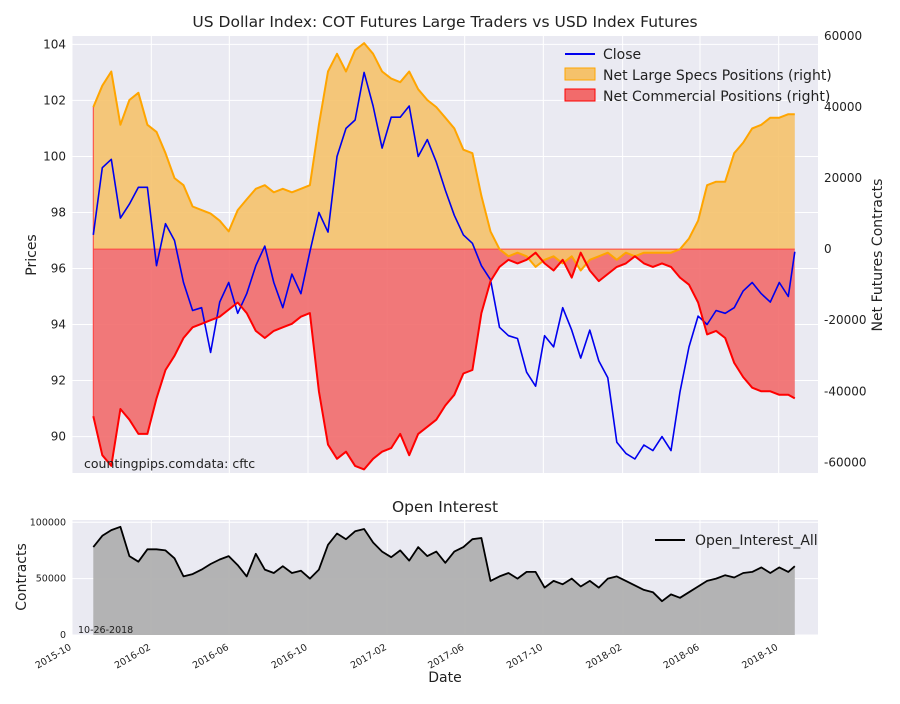 The height and width of the screenshot is (704, 900). I want to click on right-y-tick-label: 20000, so click(843, 178).